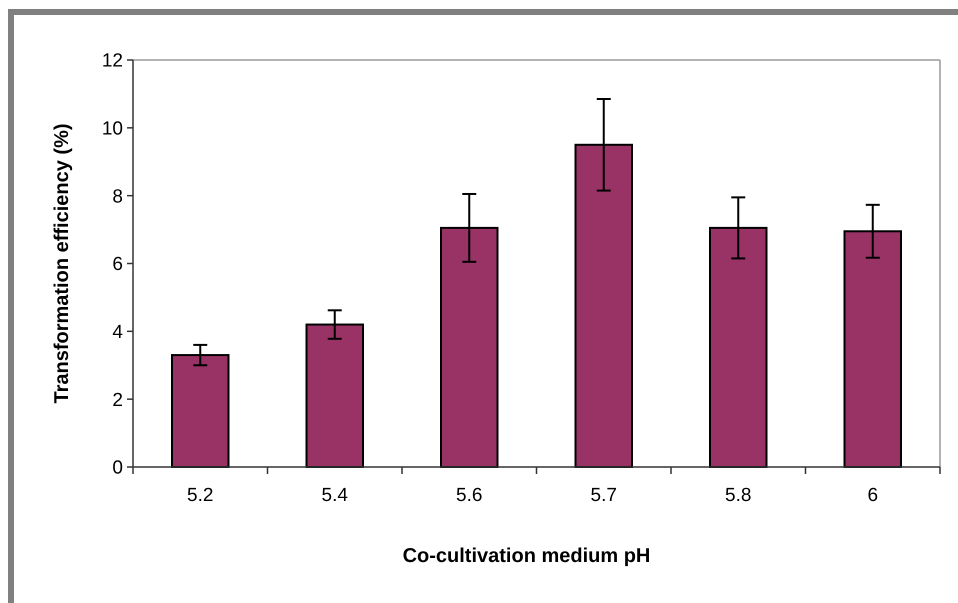 Image resolution: width=958 pixels, height=603 pixels. What do you see at coordinates (738, 495) in the screenshot?
I see `x-tick-label: 5.8` at bounding box center [738, 495].